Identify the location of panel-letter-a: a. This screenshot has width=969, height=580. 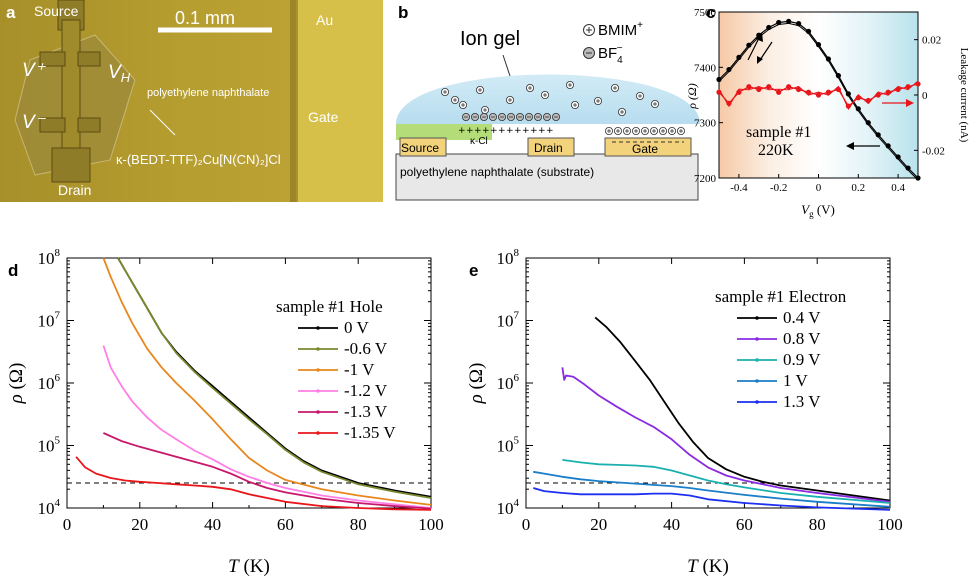
(11, 12).